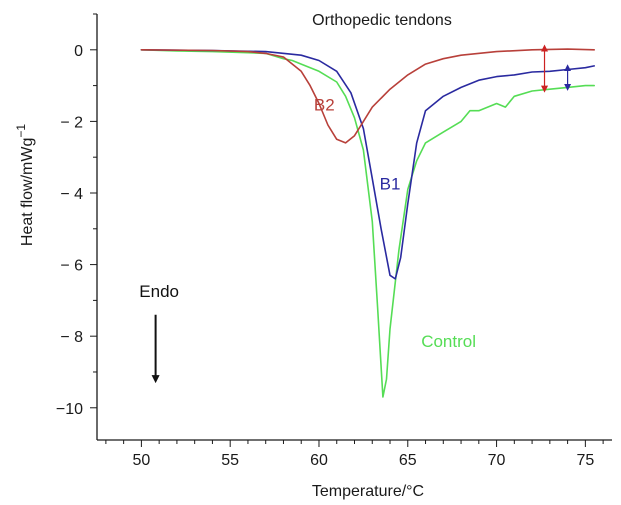 The height and width of the screenshot is (505, 621). Describe the element at coordinates (71, 122) in the screenshot. I see `y-tick-label: − 2` at that location.